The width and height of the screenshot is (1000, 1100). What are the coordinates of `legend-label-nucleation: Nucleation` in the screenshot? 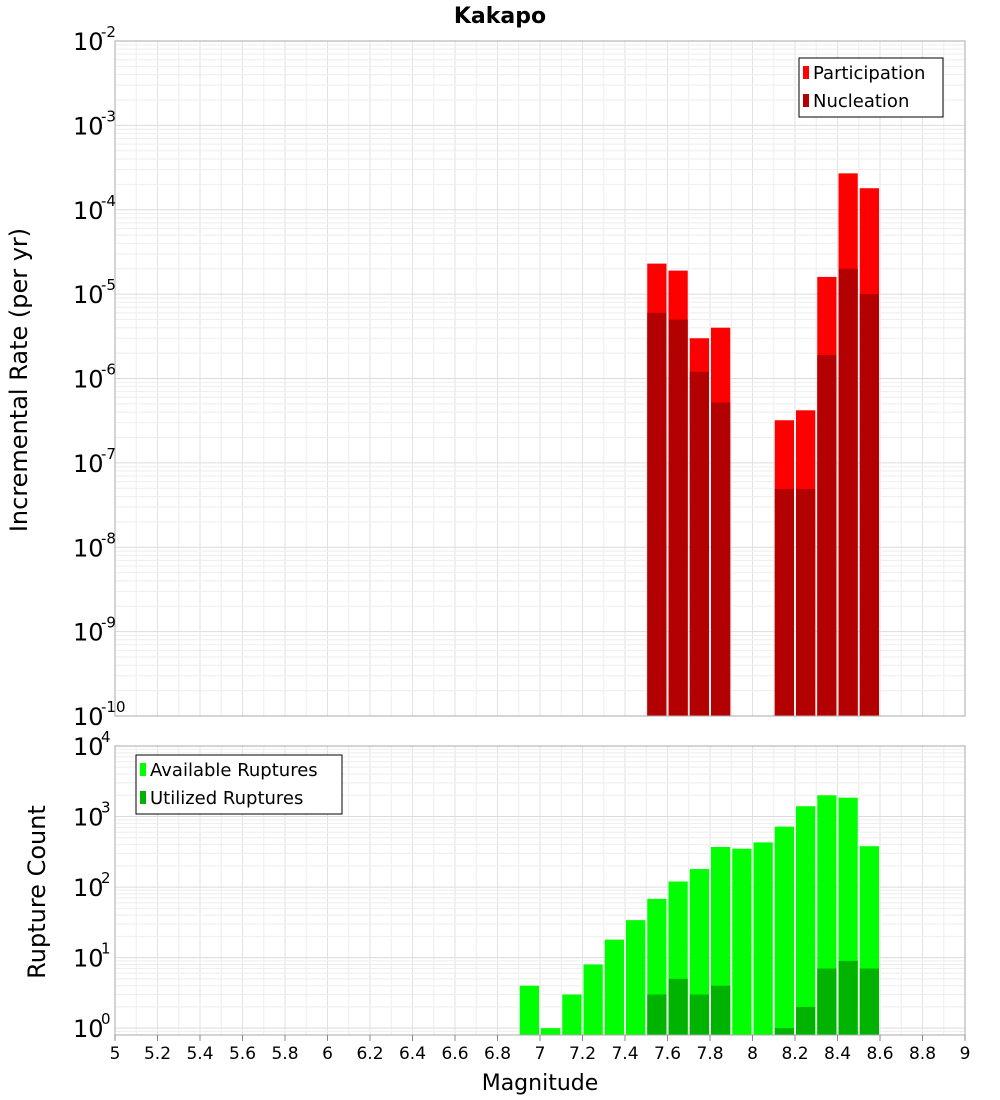 It's located at (861, 101).